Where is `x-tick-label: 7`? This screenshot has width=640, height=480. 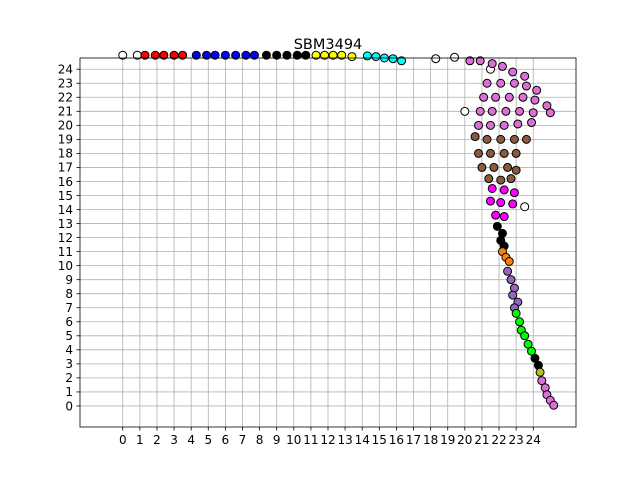 x-tick-label: 7 is located at coordinates (243, 440).